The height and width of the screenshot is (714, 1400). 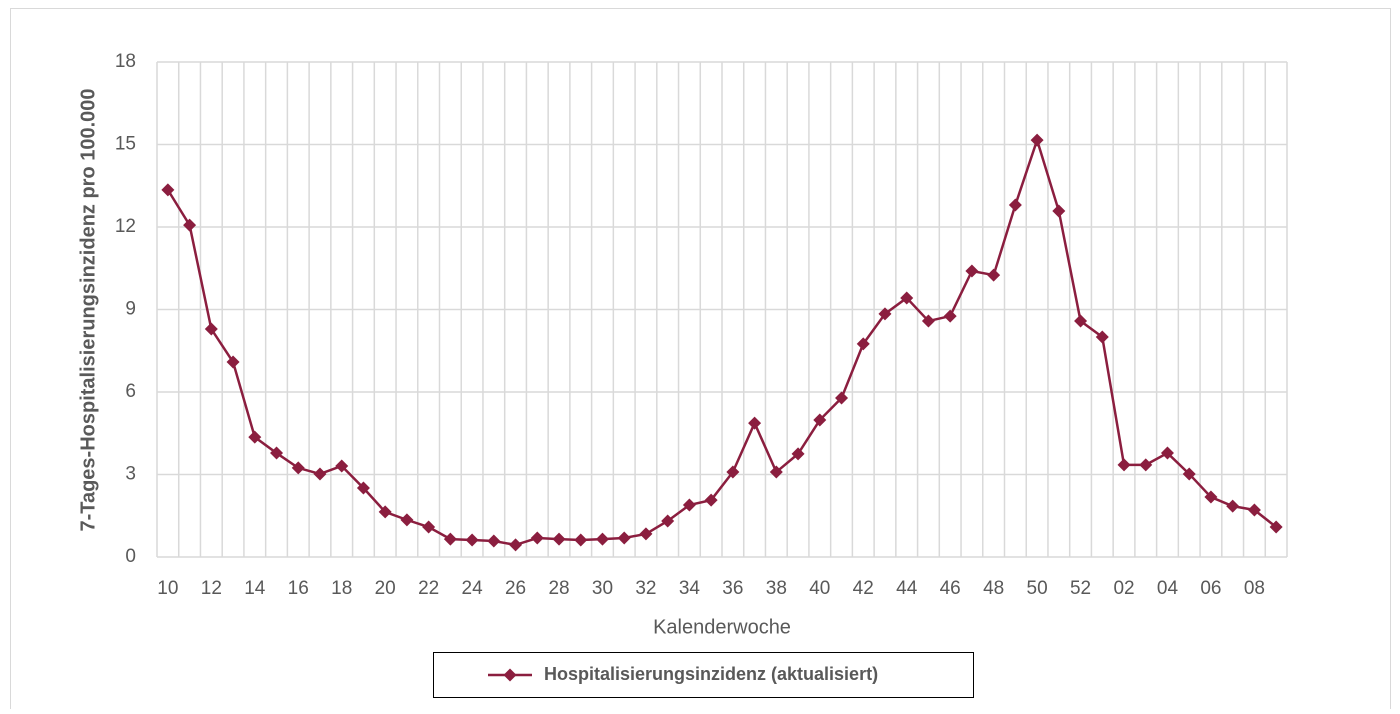 What do you see at coordinates (130, 474) in the screenshot?
I see `y-tick-label: 3` at bounding box center [130, 474].